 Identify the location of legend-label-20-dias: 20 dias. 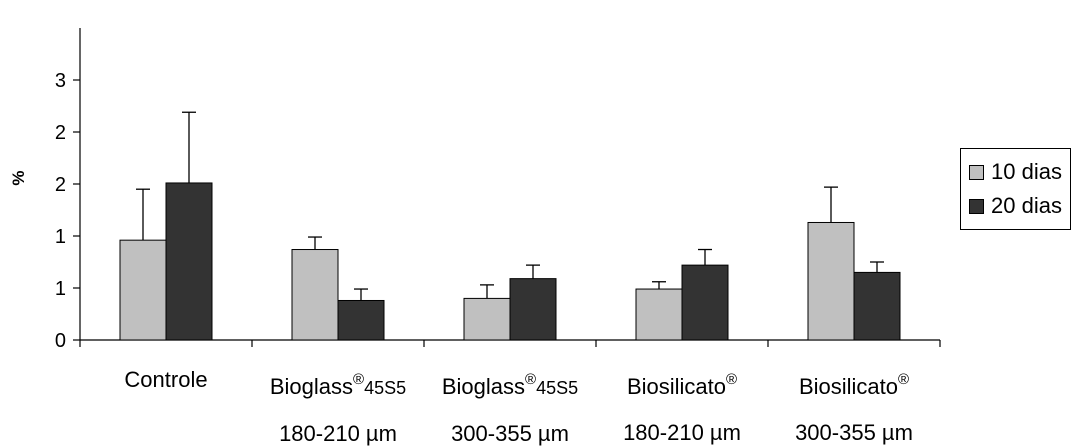
(1026, 205).